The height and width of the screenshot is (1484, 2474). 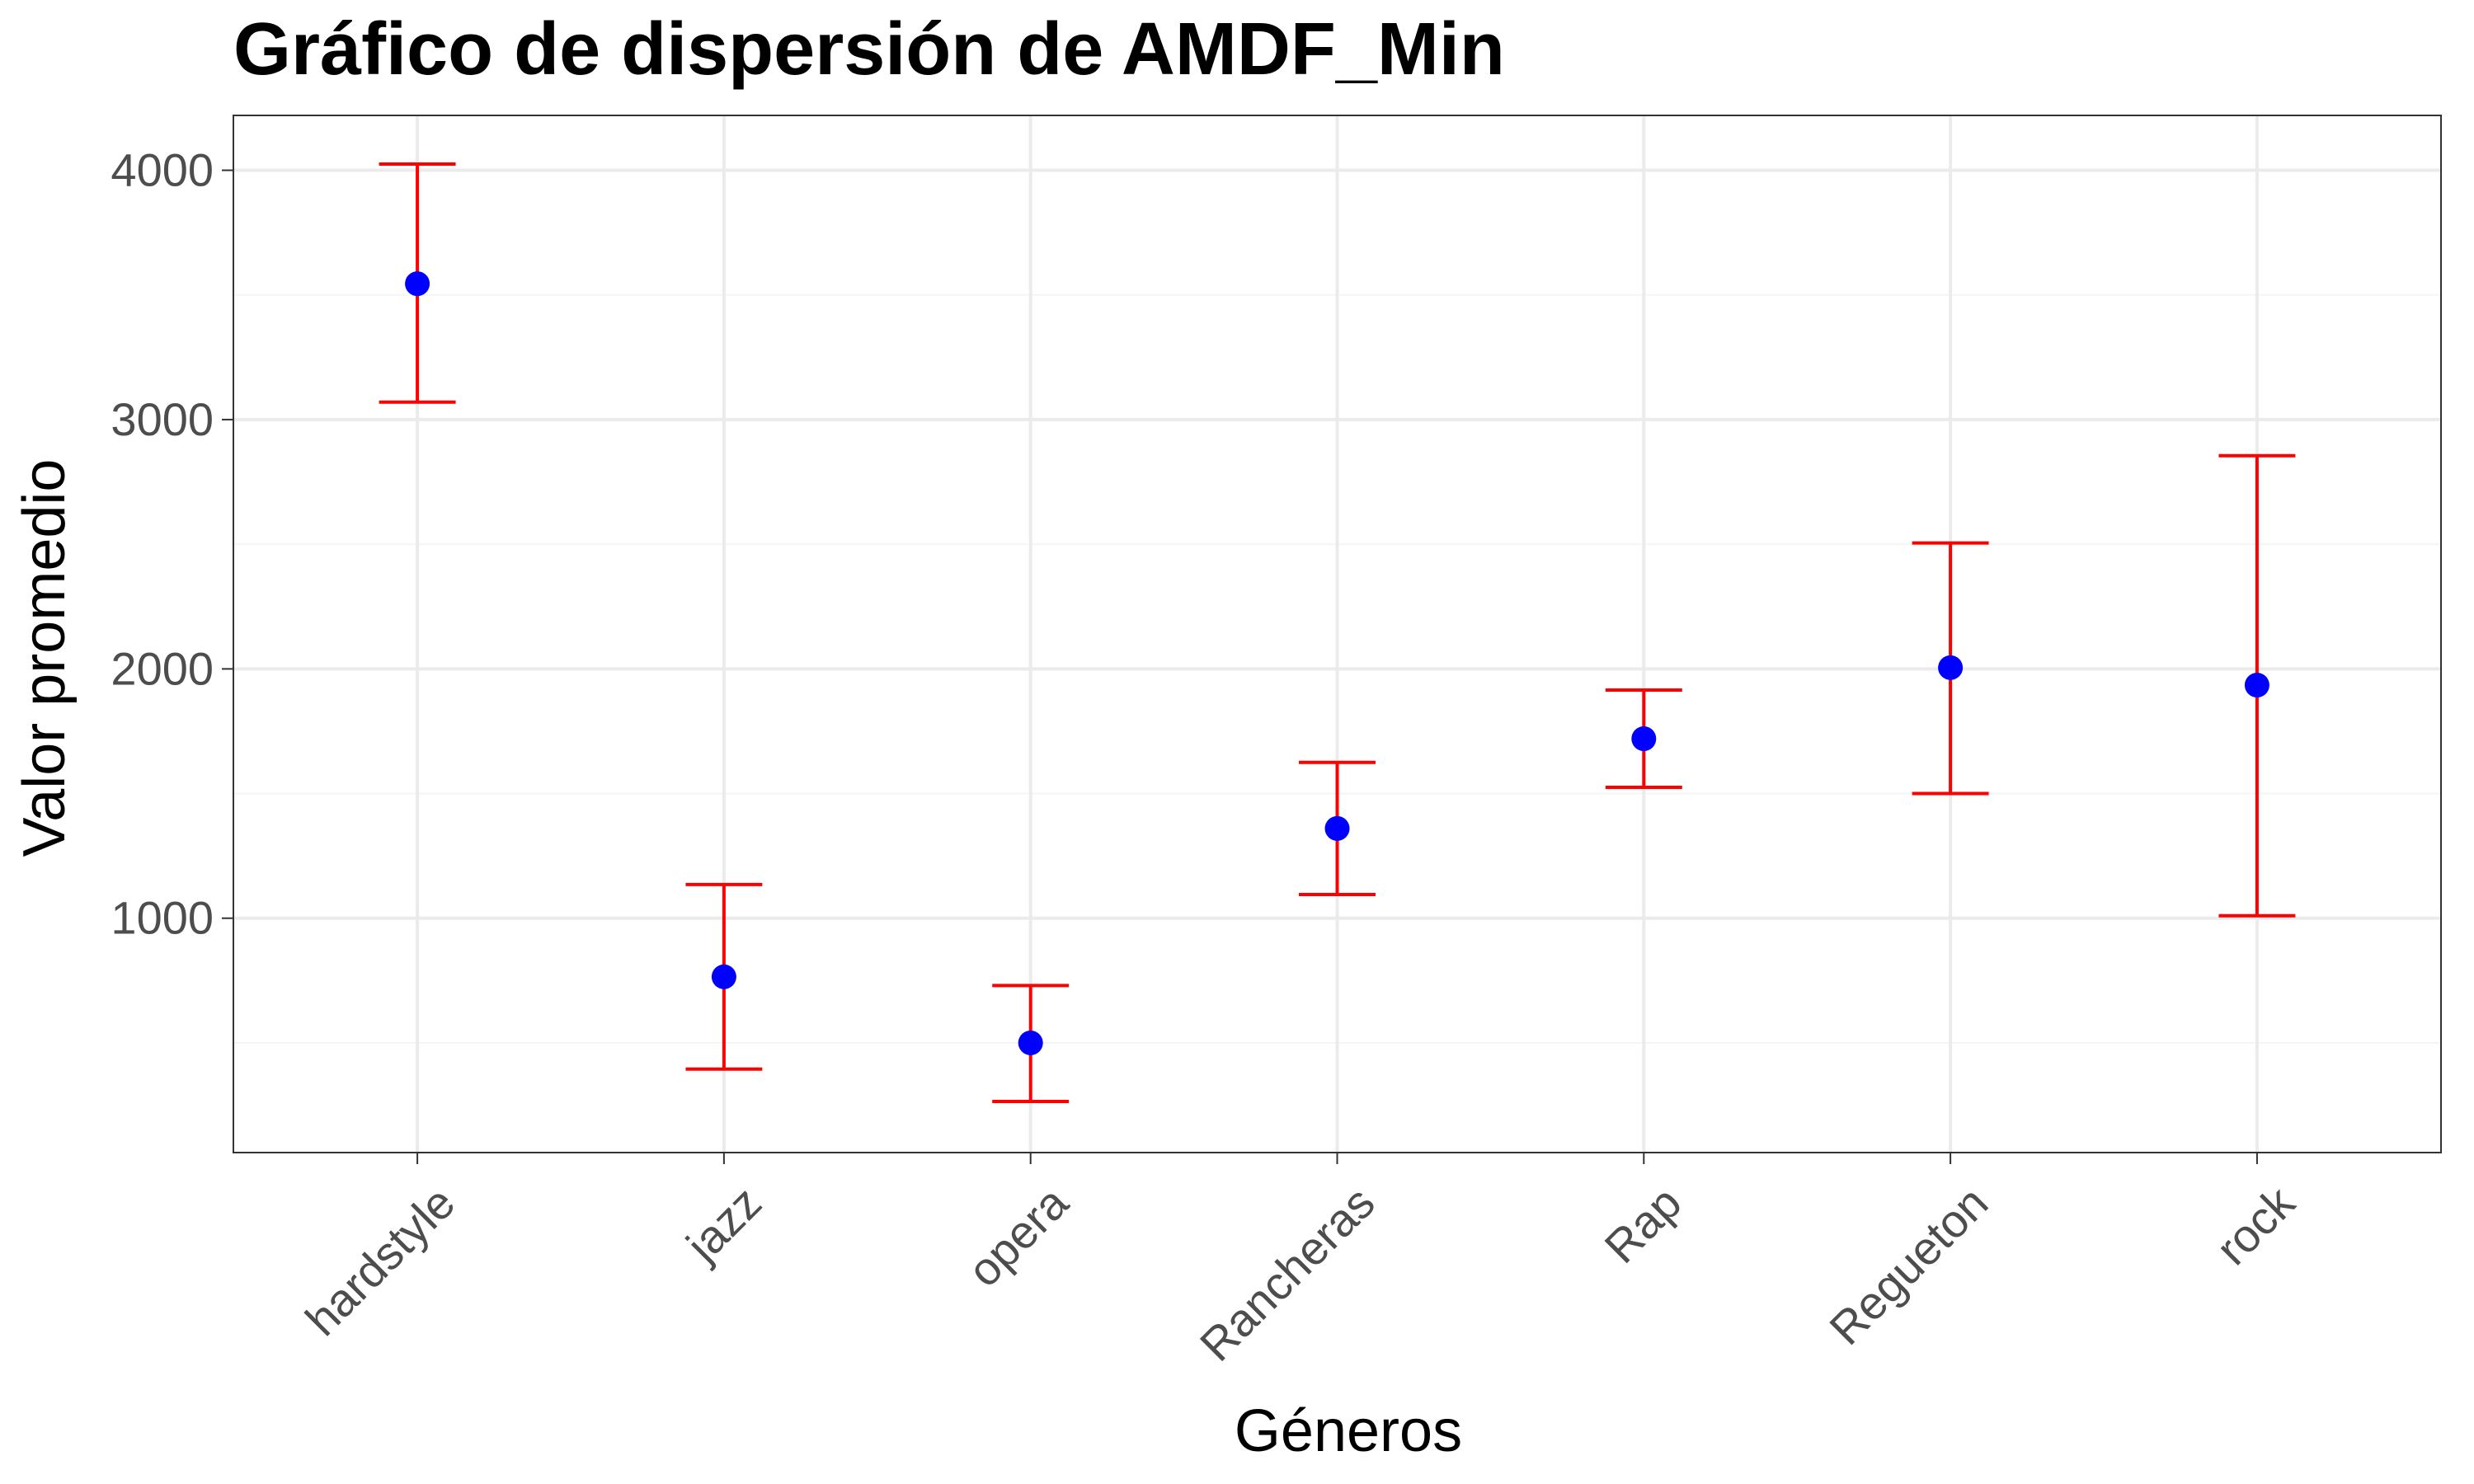 I want to click on y-tick-label: 2000, so click(x=162, y=668).